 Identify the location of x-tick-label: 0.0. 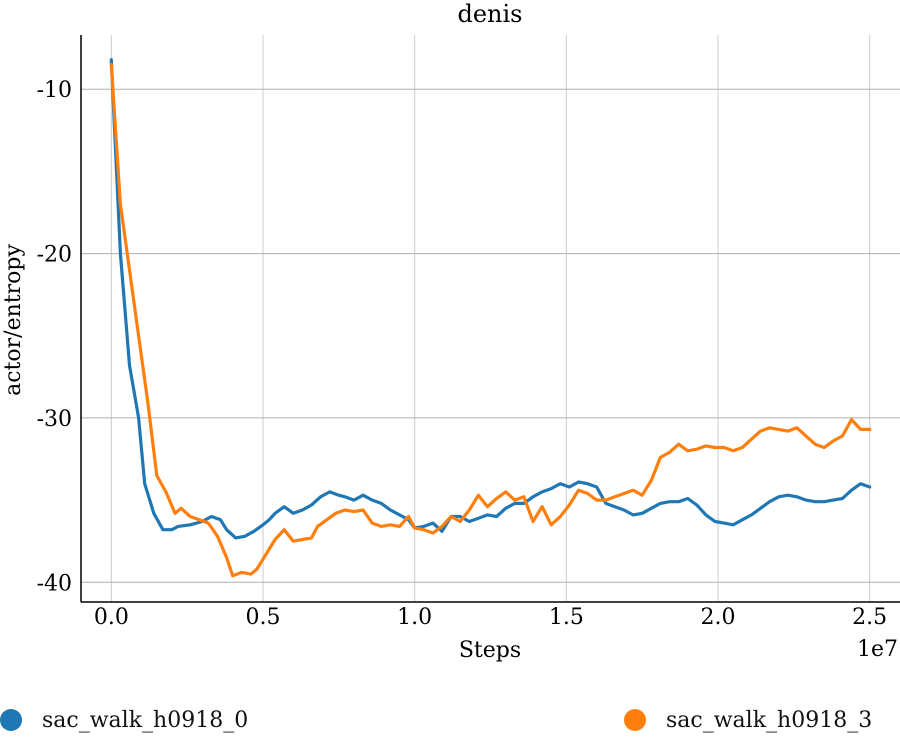
(111, 617).